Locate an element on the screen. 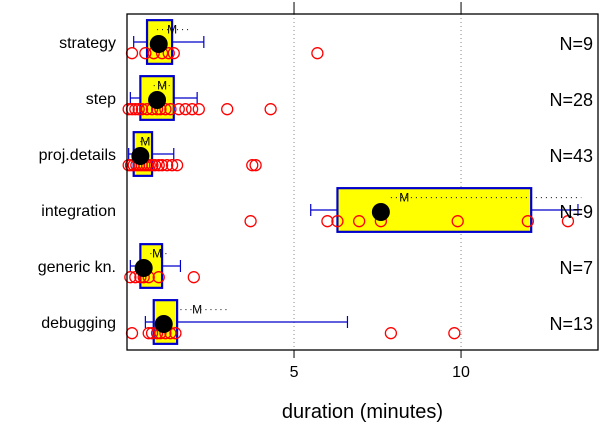  sample-size-label: N=13 is located at coordinates (571, 324).